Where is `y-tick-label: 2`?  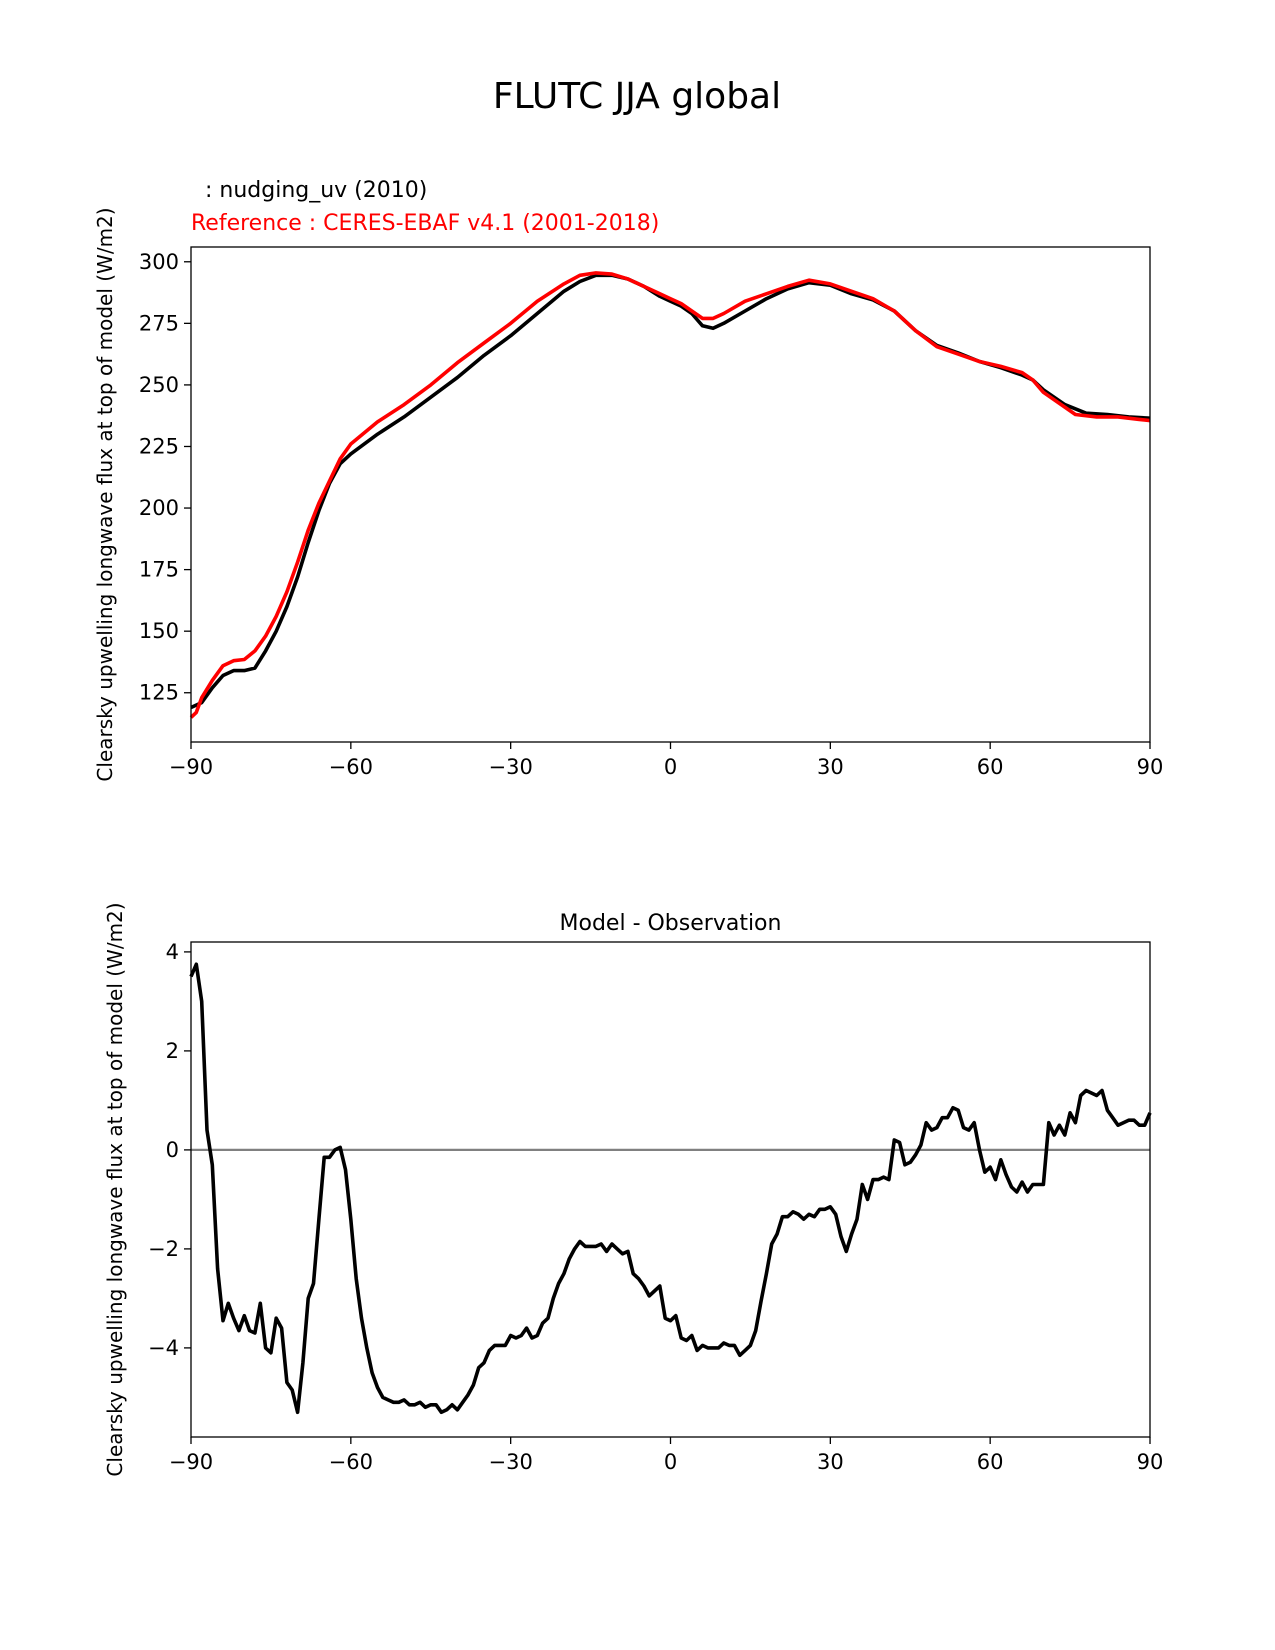
y-tick-label: 2 is located at coordinates (172, 1051).